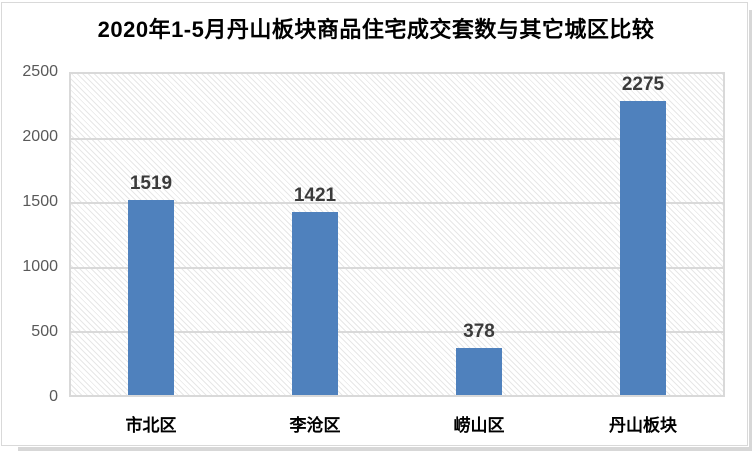  I want to click on bar-李沧区, so click(315, 303).